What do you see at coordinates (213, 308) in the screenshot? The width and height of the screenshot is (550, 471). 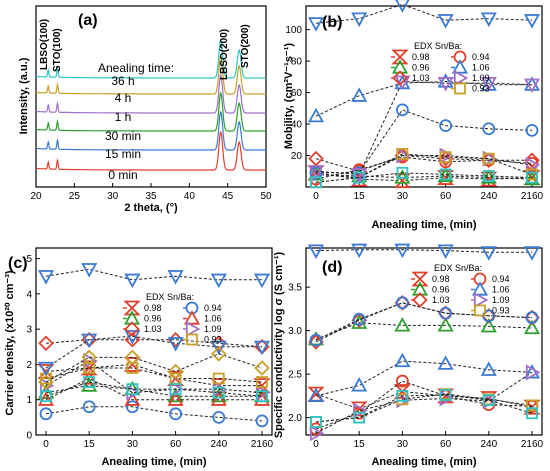 I see `legend-entry: 0.94` at bounding box center [213, 308].